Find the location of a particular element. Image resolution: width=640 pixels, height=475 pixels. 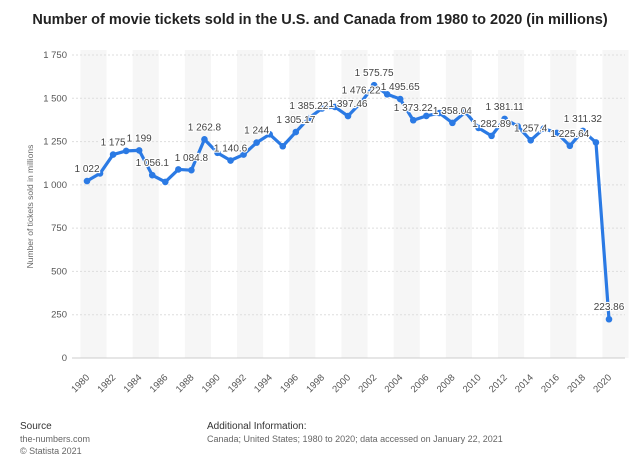

source-line: the-numbers.com is located at coordinates (55, 439).